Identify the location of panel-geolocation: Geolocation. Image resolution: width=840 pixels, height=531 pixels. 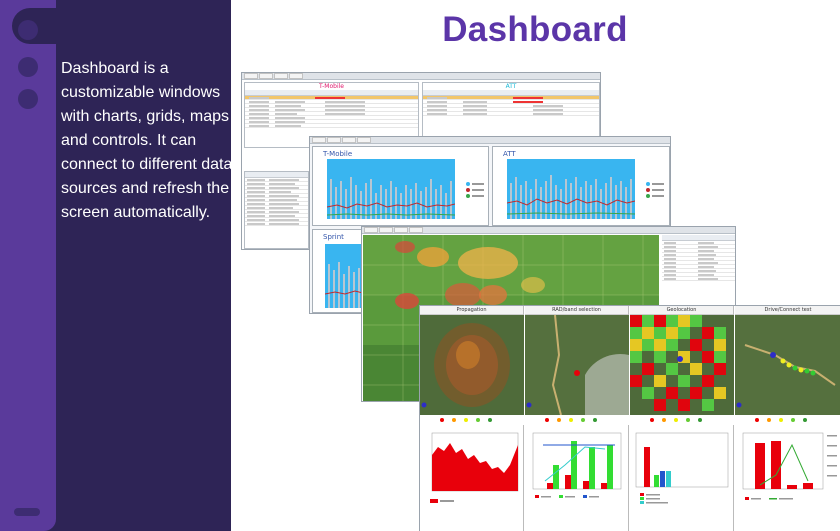
(682, 418).